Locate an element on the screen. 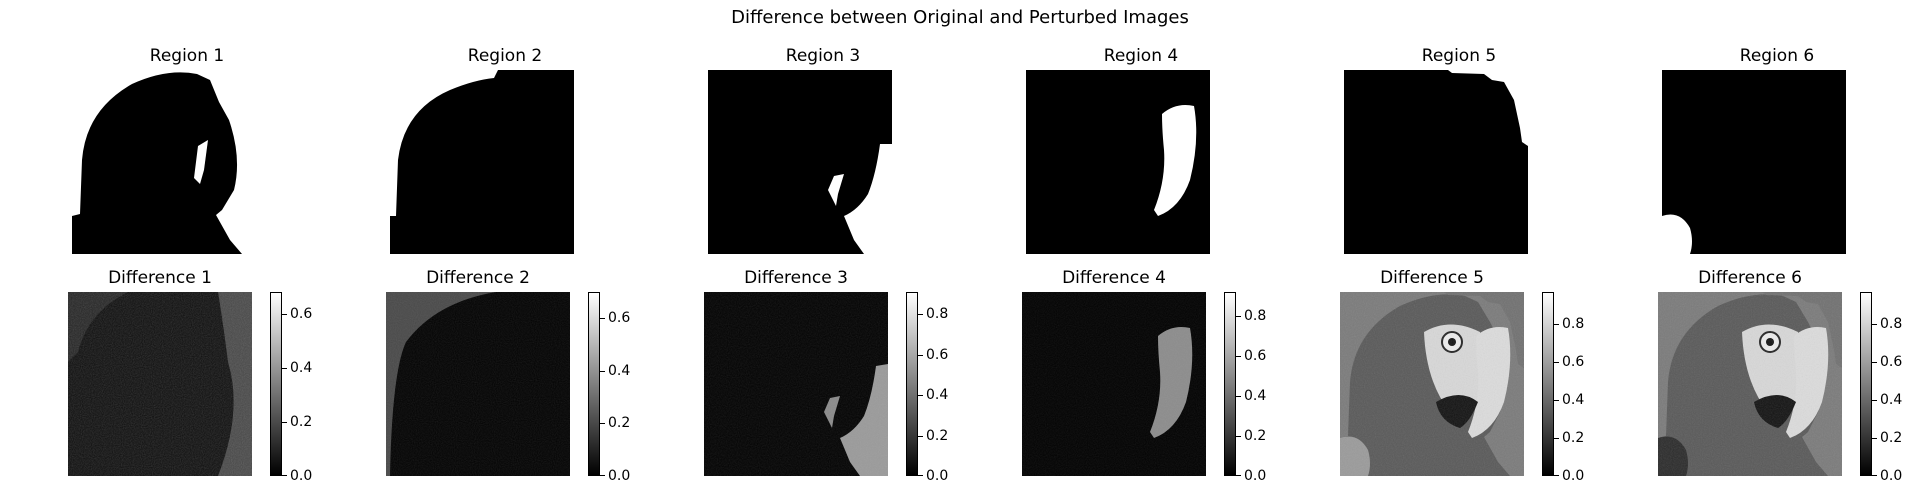 Image resolution: width=1920 pixels, height=500 pixels. region-6-title: Region 6 is located at coordinates (1777, 56).